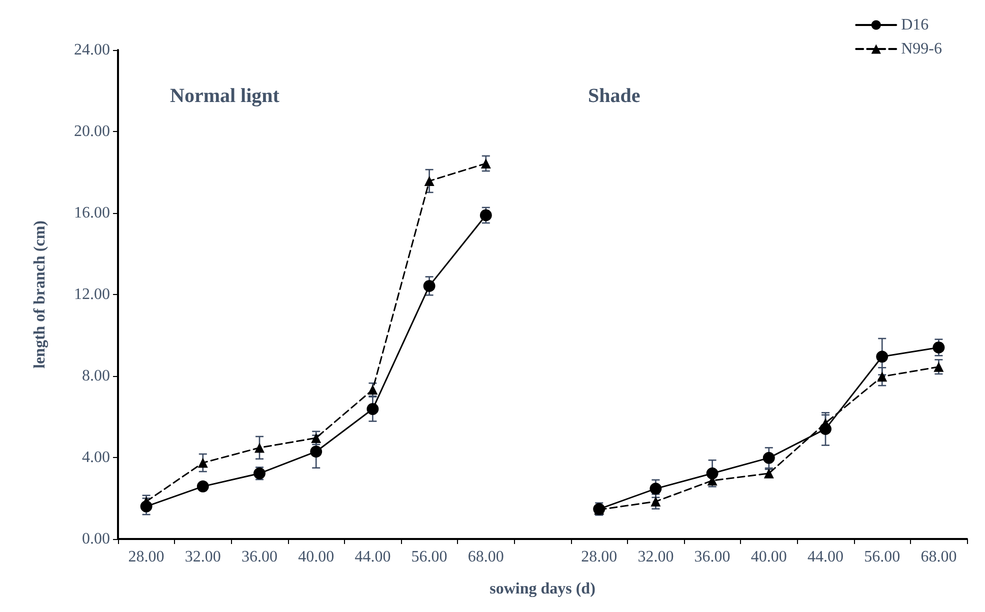 Image resolution: width=985 pixels, height=612 pixels. What do you see at coordinates (921, 49) in the screenshot?
I see `legend-label: N99-6` at bounding box center [921, 49].